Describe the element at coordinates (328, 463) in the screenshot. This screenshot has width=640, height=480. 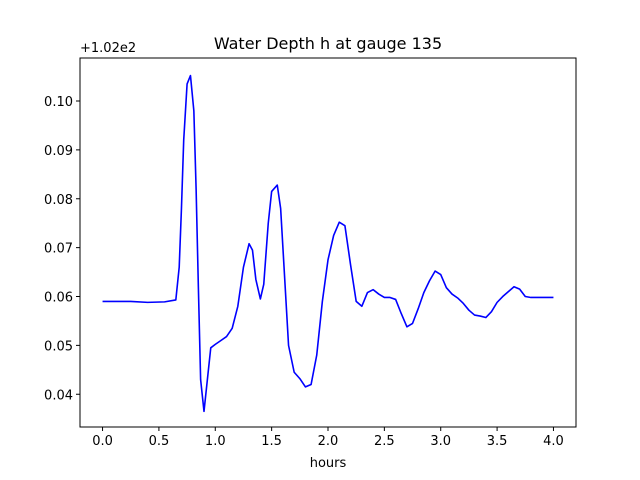
I see `x-axis-label: hours` at that location.